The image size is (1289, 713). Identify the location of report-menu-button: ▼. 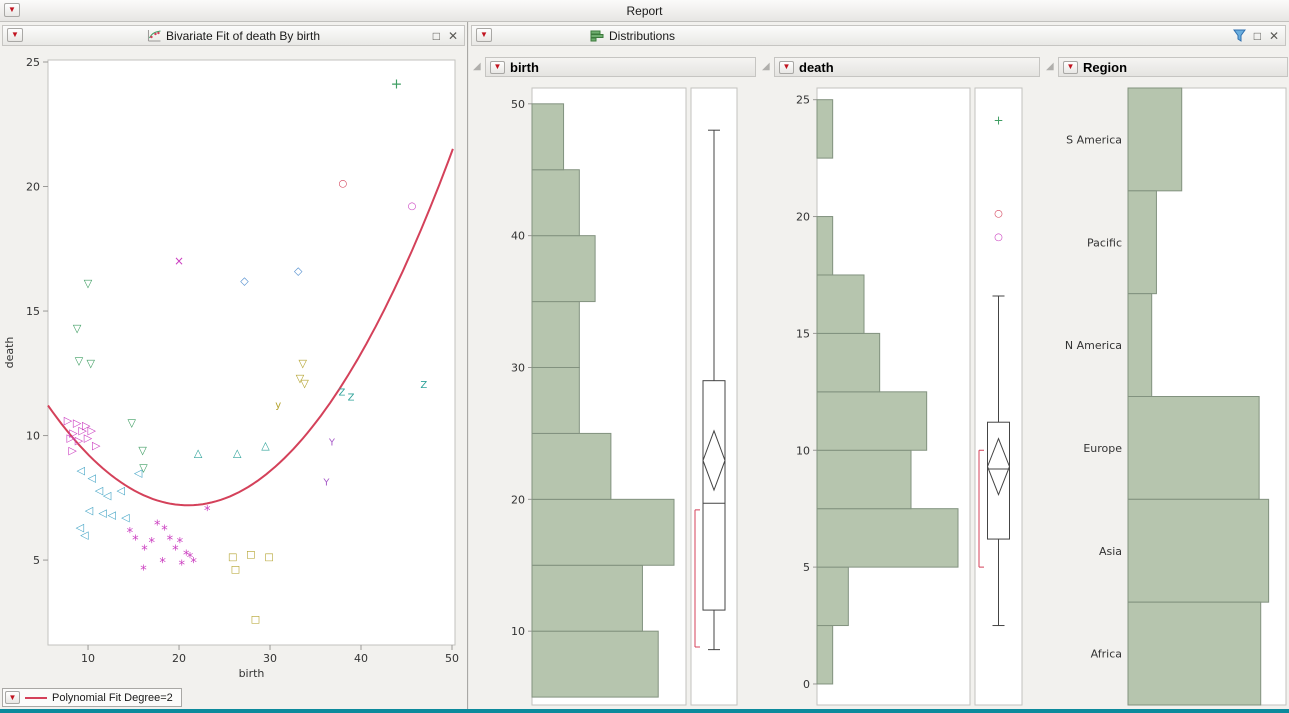
(12, 10).